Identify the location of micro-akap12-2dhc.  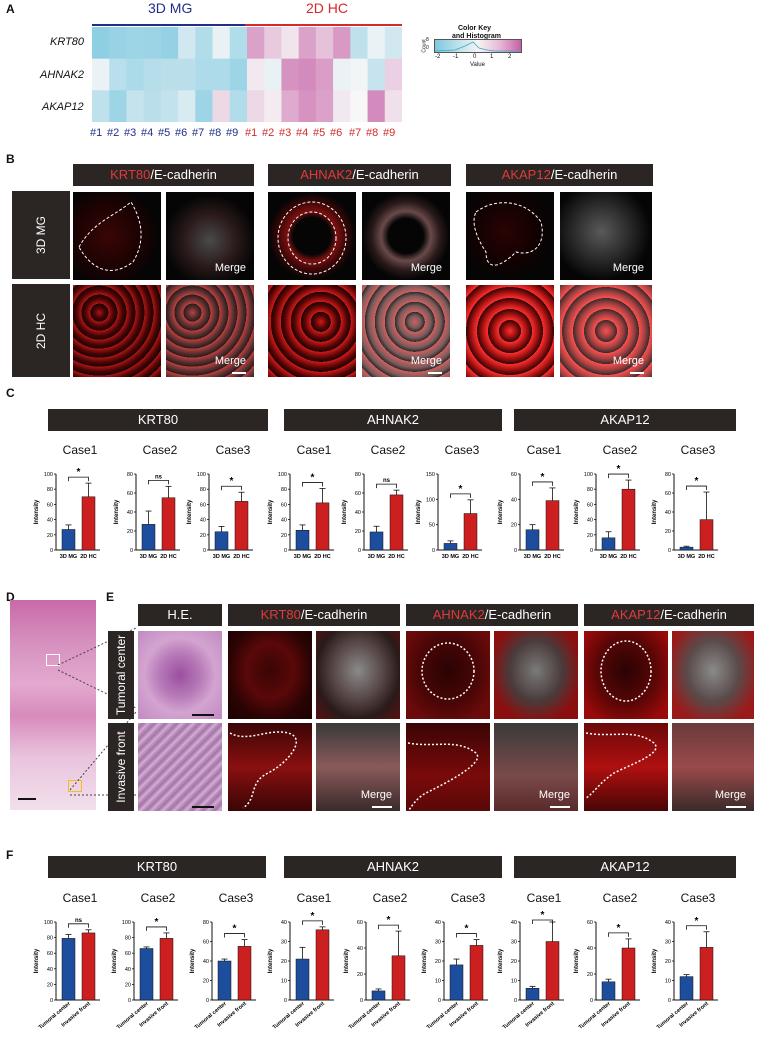
(510, 331).